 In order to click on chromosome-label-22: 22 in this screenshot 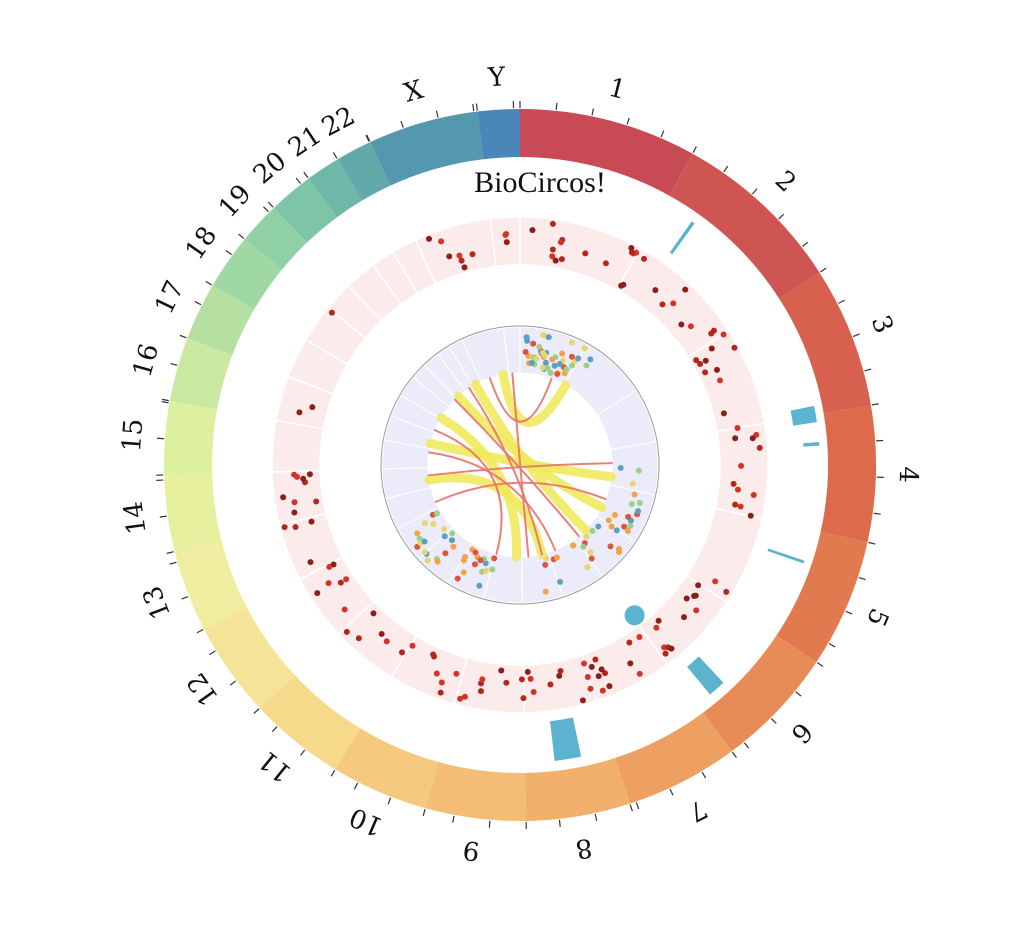, I will do `click(338, 122)`.